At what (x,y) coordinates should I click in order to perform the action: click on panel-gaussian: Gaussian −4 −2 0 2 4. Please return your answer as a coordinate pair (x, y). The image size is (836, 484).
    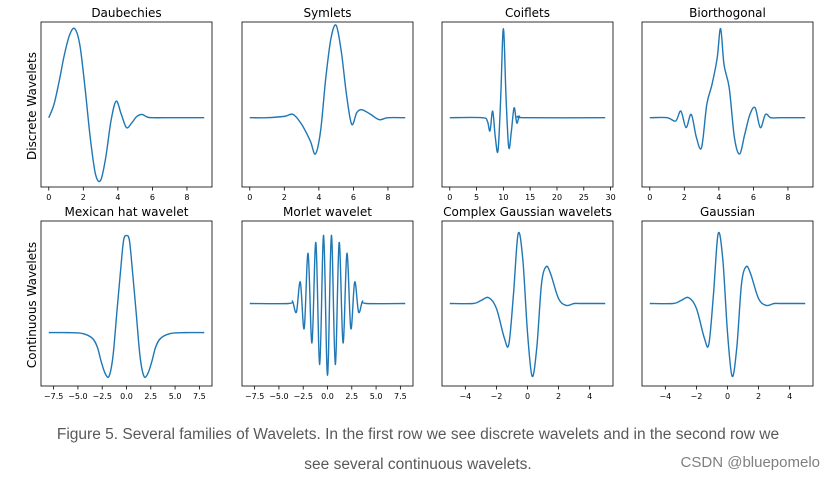
    Looking at the image, I should click on (727, 303).